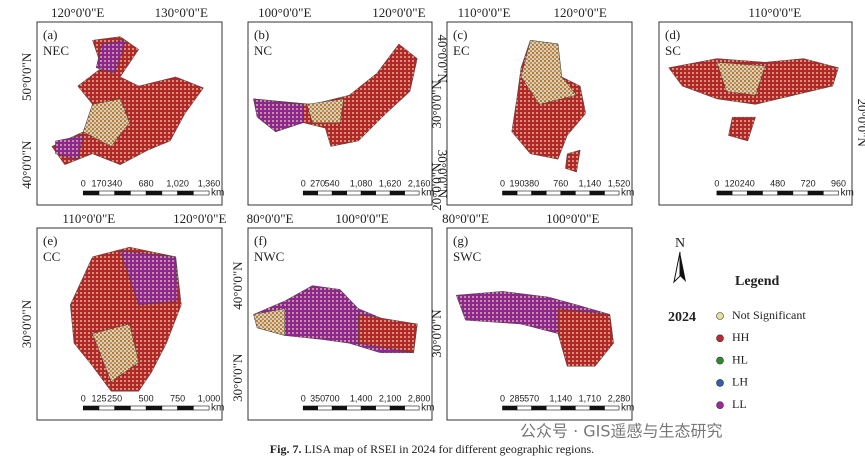 The image size is (865, 464). Describe the element at coordinates (467, 256) in the screenshot. I see `region-code: SWC` at that location.